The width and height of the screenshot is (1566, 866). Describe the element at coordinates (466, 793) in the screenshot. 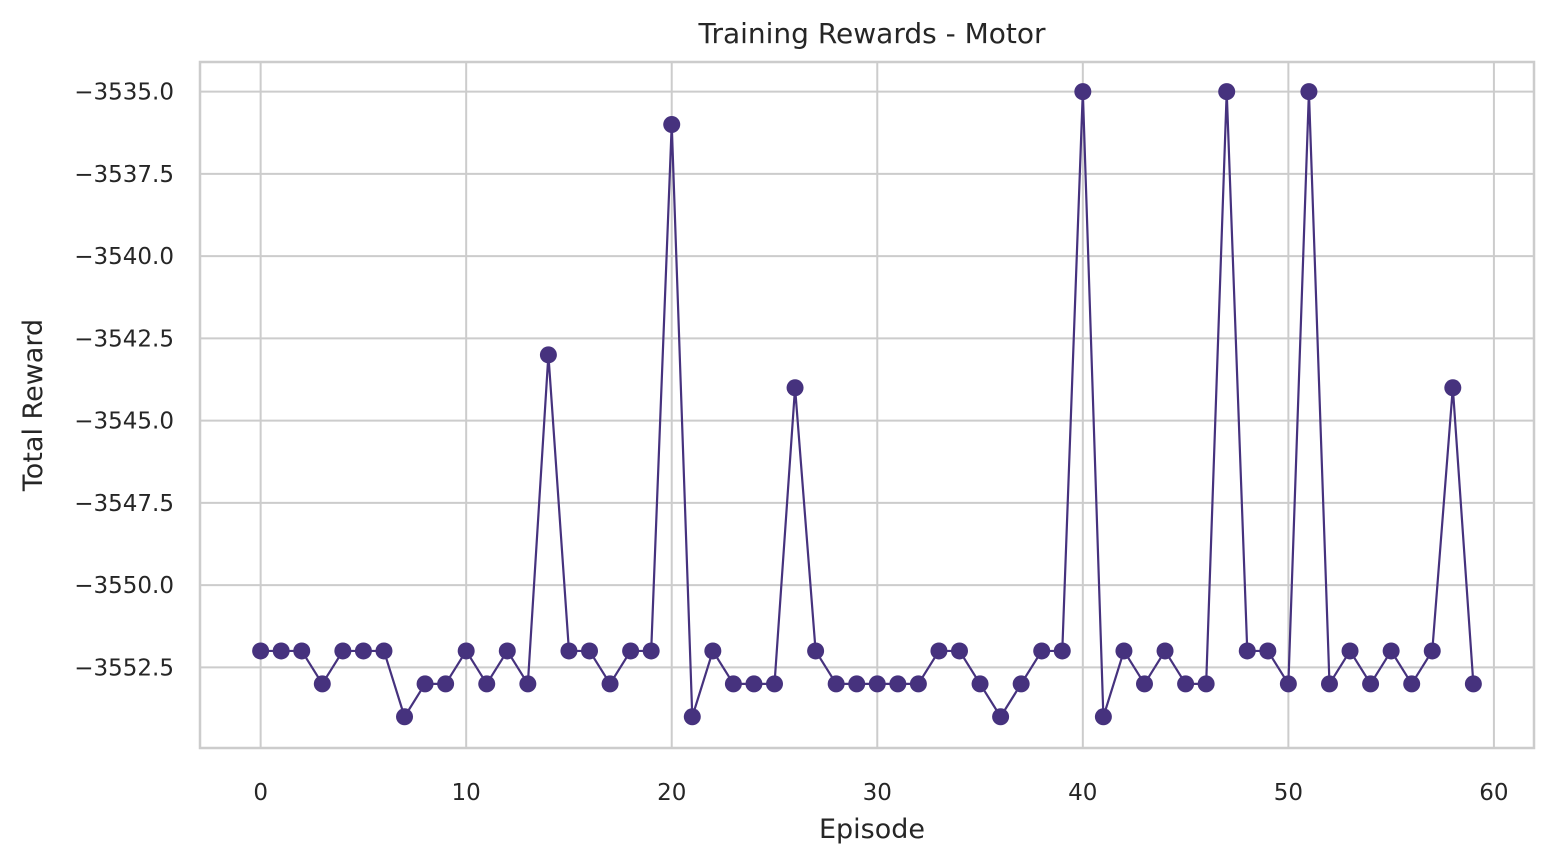

I see `x-tick-label: 10` at that location.